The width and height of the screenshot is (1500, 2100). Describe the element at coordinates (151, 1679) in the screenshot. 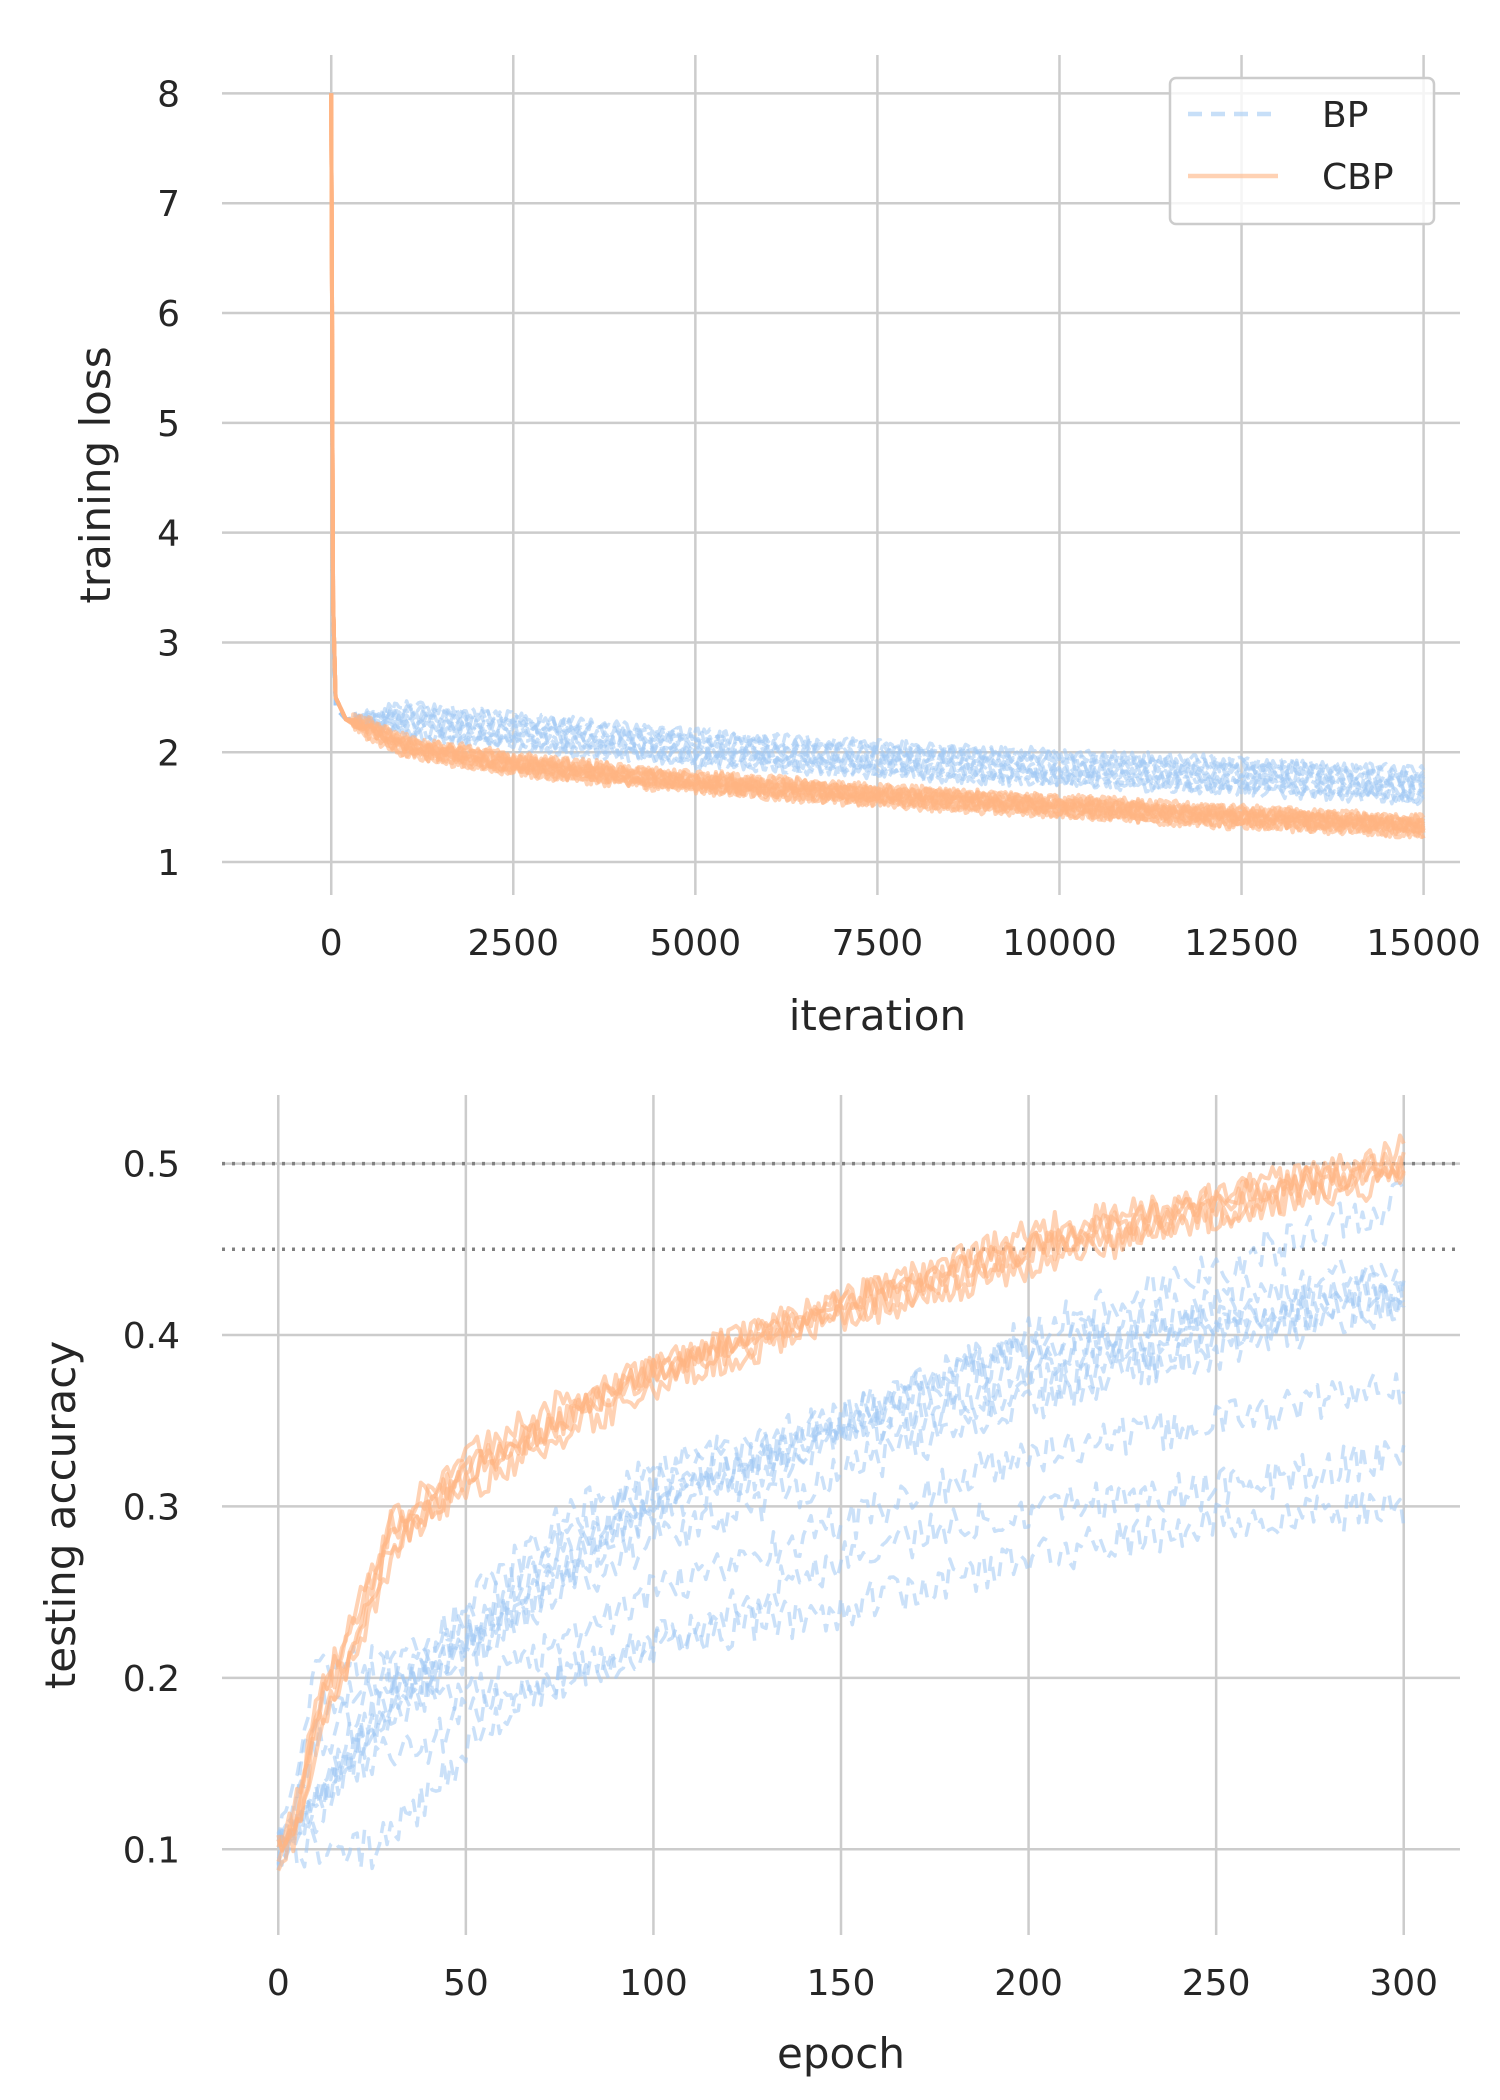

I see `y-tick-label: 0.2` at that location.